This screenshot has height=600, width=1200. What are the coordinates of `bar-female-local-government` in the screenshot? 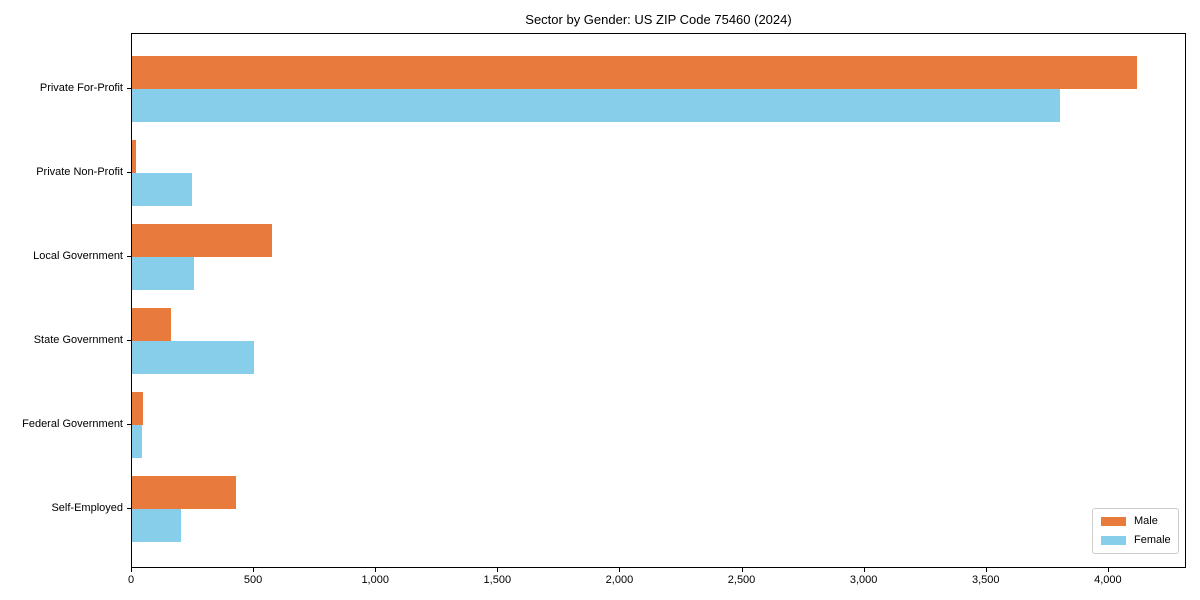 It's located at (163, 273).